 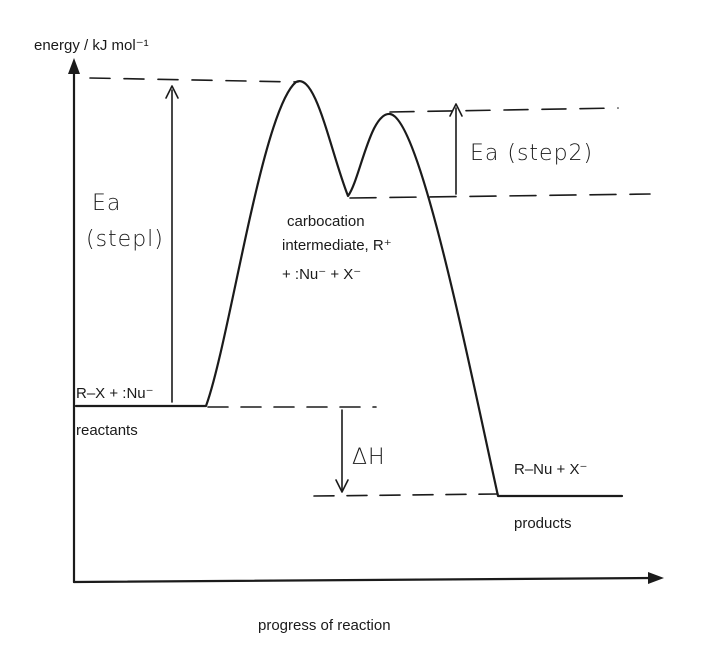 I want to click on intermediate-label-line3: + :Nu⁻ + X⁻, so click(x=321, y=274).